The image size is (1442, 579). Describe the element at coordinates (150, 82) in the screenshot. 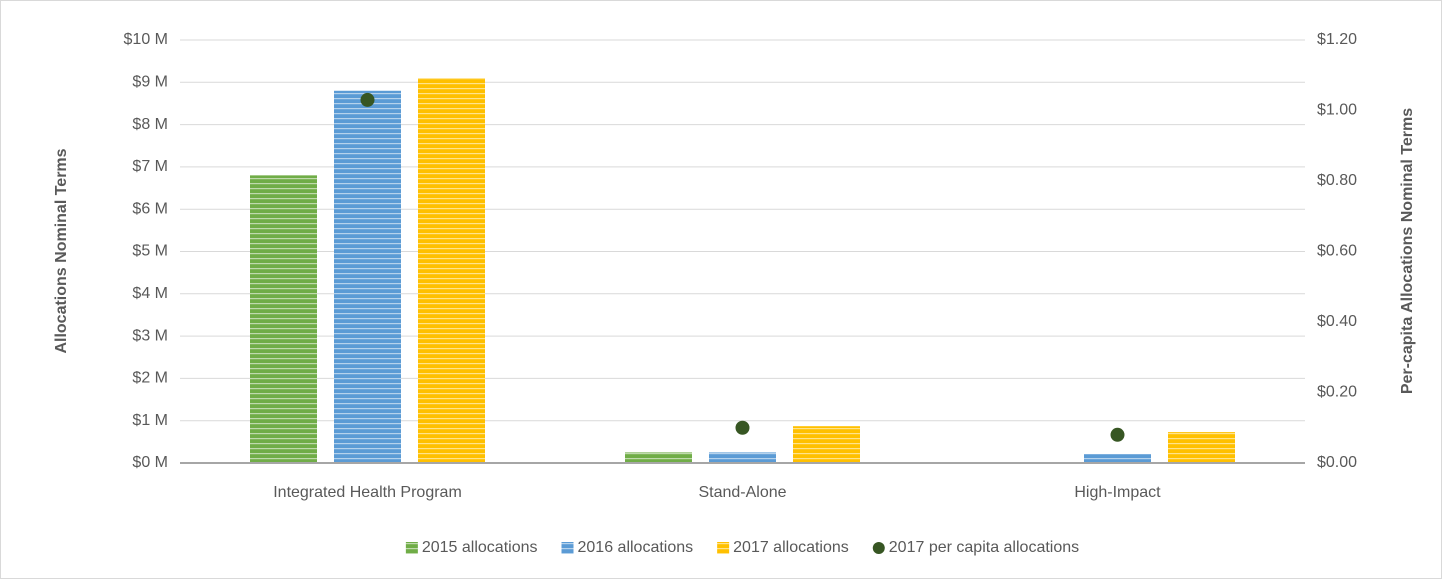

I see `y-tick-label: $9 M` at that location.